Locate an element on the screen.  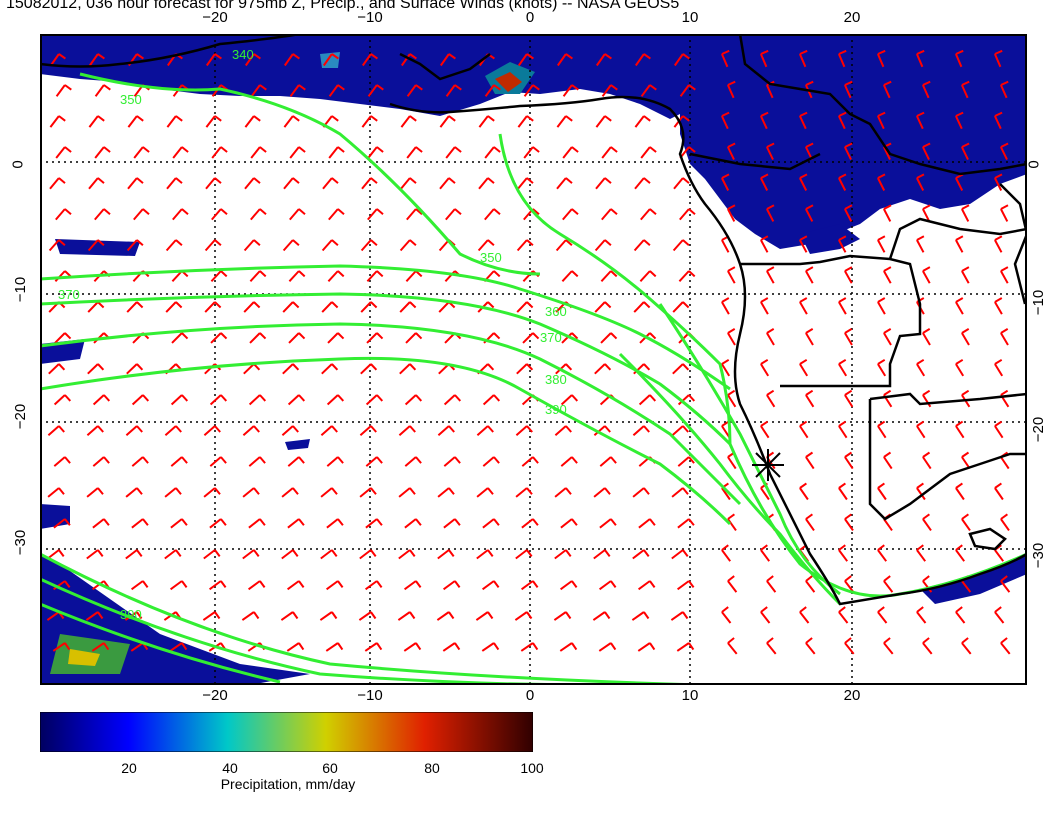
y-tick-left: −10 is located at coordinates (21, 289).